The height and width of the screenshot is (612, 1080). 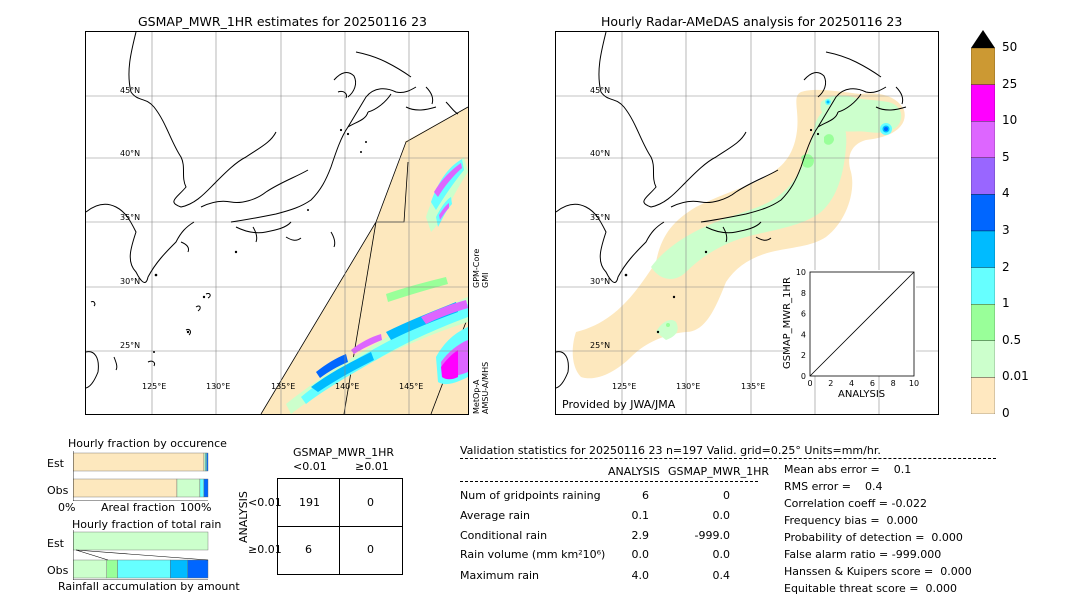 I want to click on left-lat-label: 40°N, so click(x=130, y=153).